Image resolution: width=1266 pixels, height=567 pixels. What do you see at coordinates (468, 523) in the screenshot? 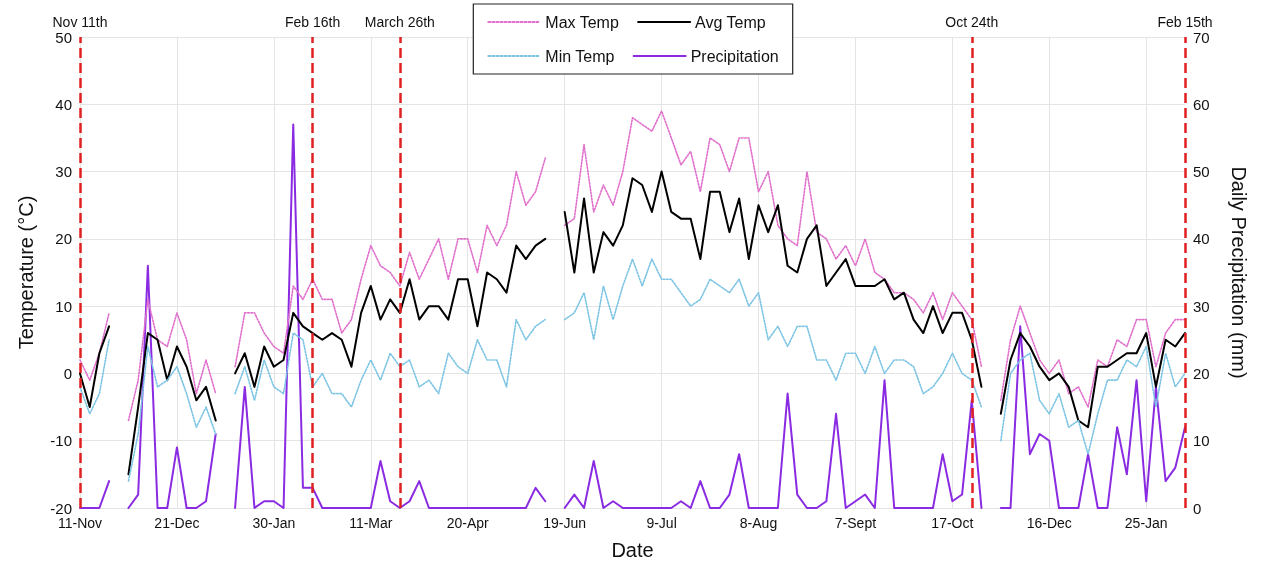
I see `x-tick-label: 20-Apr` at bounding box center [468, 523].